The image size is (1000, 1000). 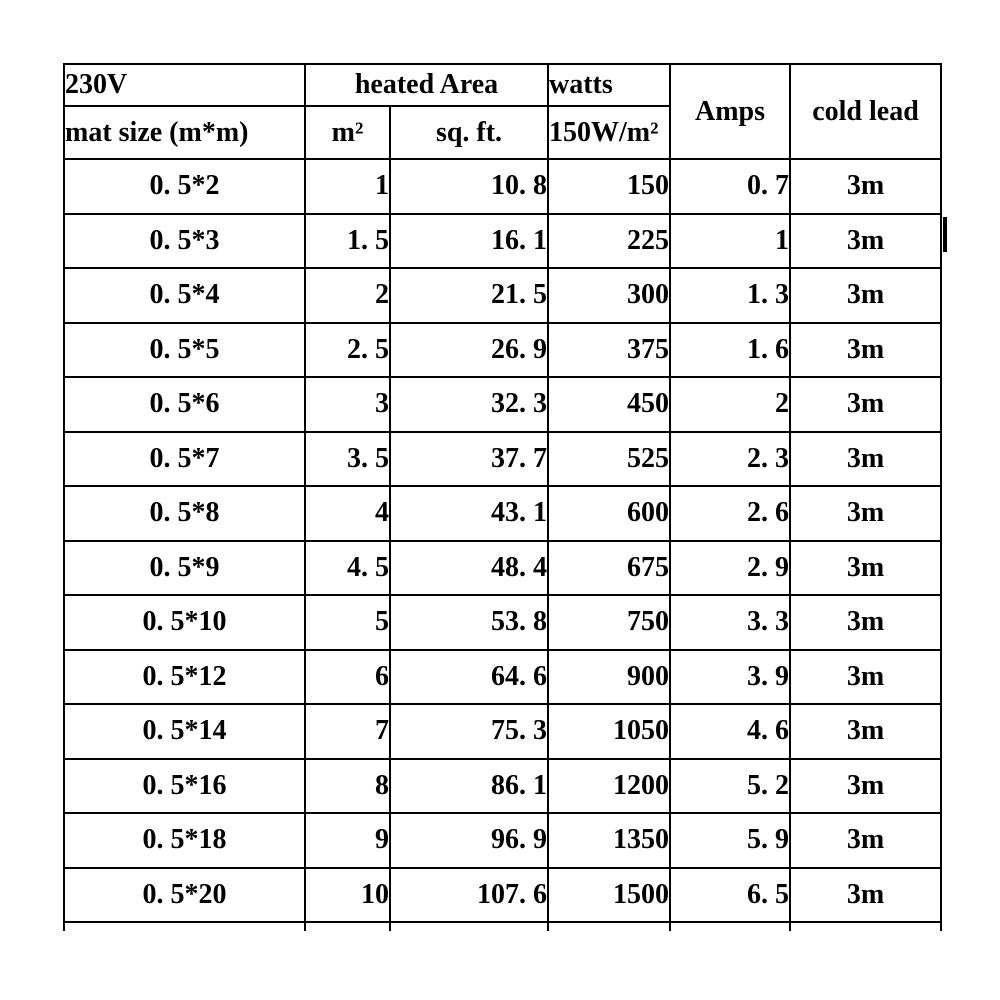 I want to click on table-row: 0. 5*6 3 32. 3 450 2 3m, so click(x=502, y=404).